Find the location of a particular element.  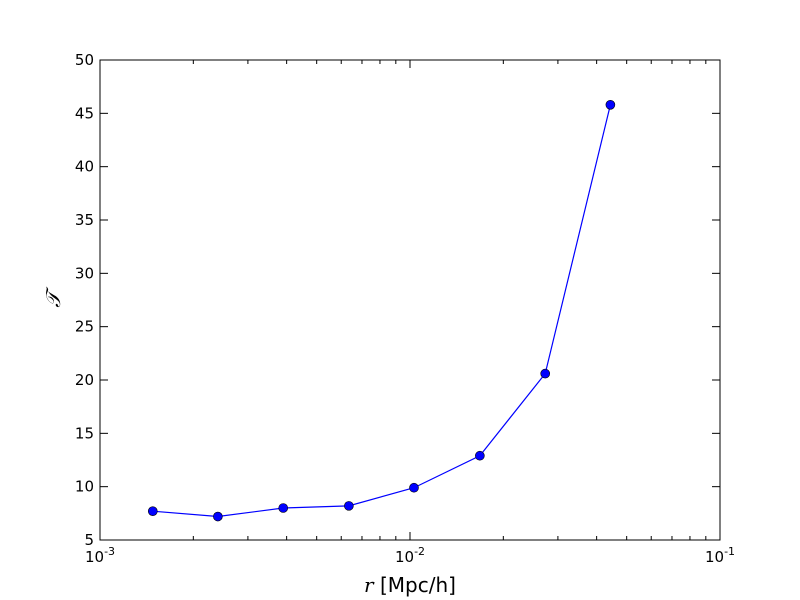

y-tick-label: 10 is located at coordinates (84, 487).